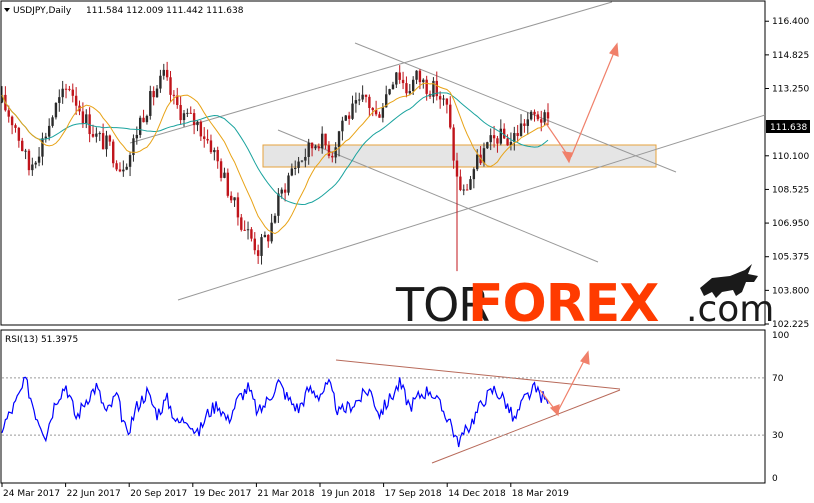 This screenshot has height=503, width=814. What do you see at coordinates (581, 103) in the screenshot?
I see `price-forecast-arrows` at bounding box center [581, 103].